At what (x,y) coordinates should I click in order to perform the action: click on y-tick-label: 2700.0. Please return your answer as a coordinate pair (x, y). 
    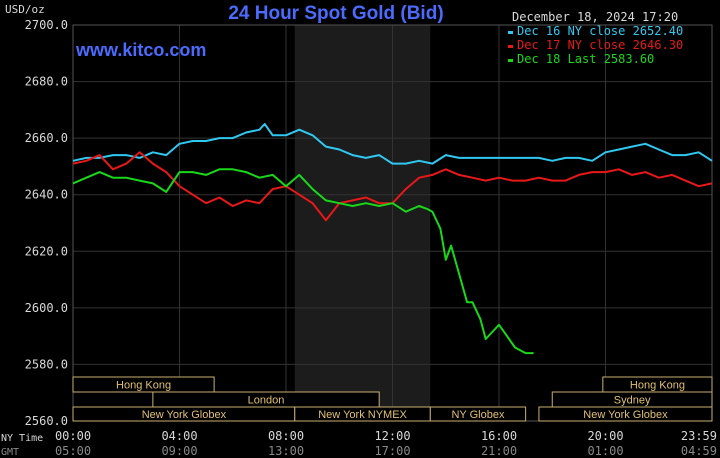
    Looking at the image, I should click on (46, 25).